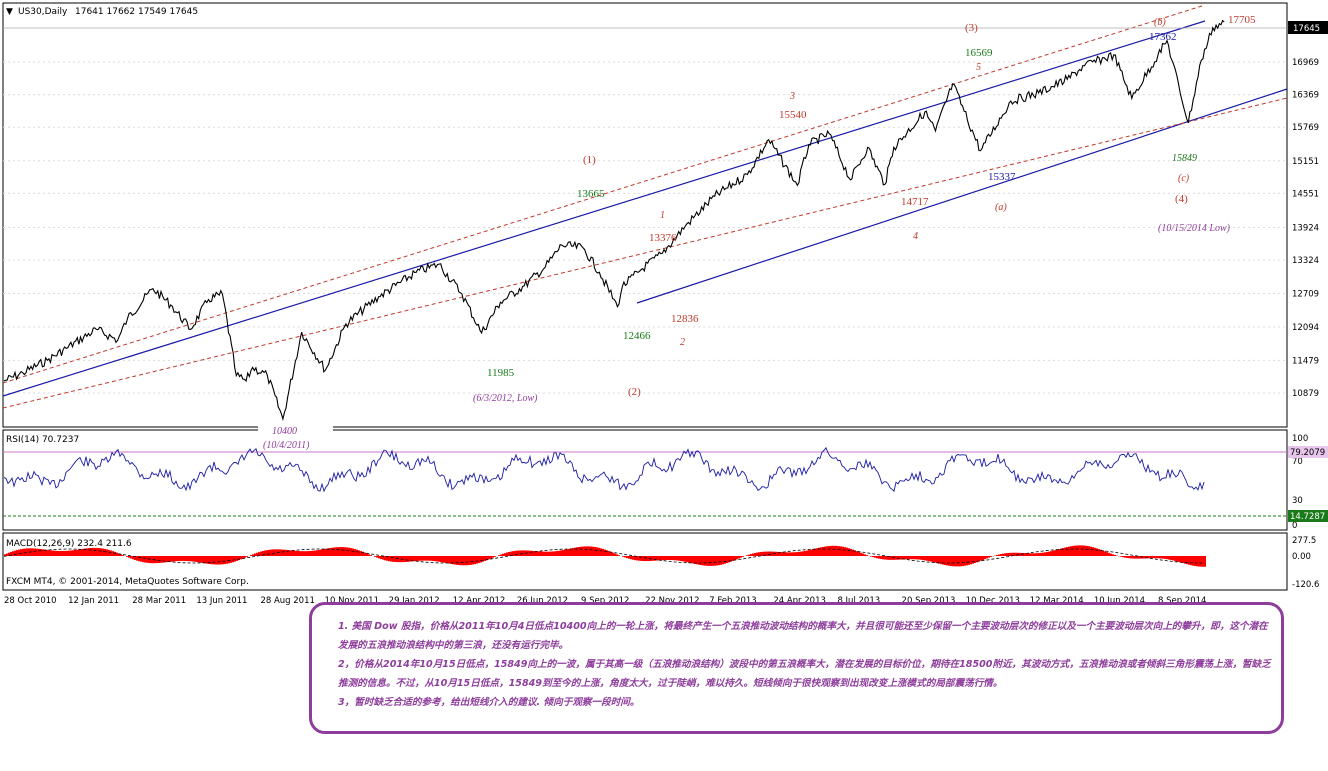 Image resolution: width=1328 pixels, height=771 pixels. Describe the element at coordinates (603, 556) in the screenshot. I see `macd-signal-line` at that location.